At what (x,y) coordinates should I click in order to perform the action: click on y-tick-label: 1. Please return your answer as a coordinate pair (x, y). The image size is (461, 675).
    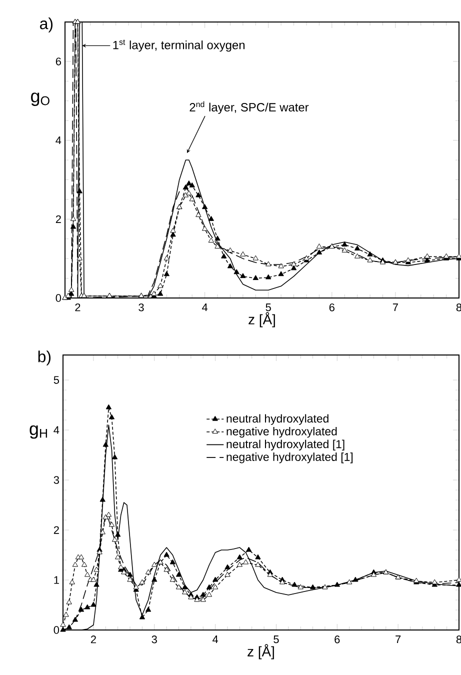
    Looking at the image, I should click on (56, 580).